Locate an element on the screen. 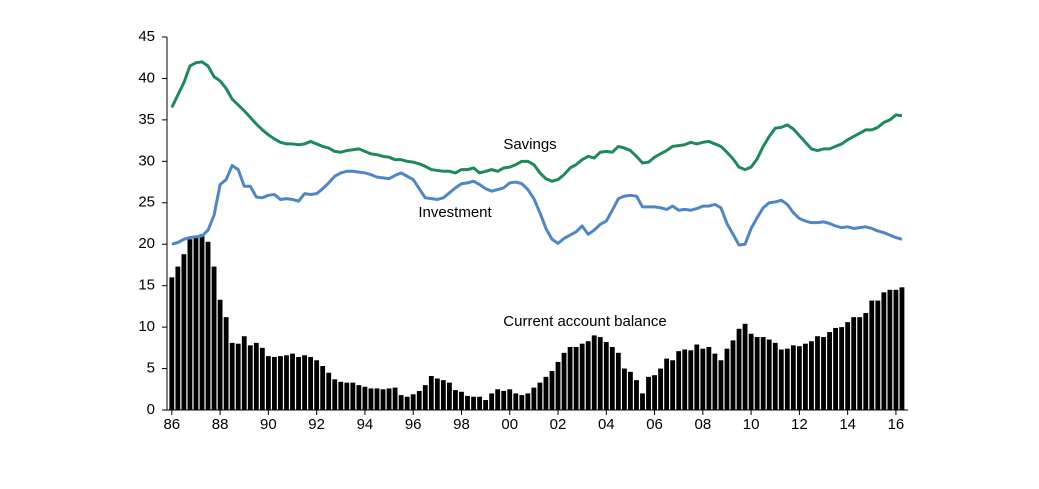  series-label: Savings is located at coordinates (529, 144).